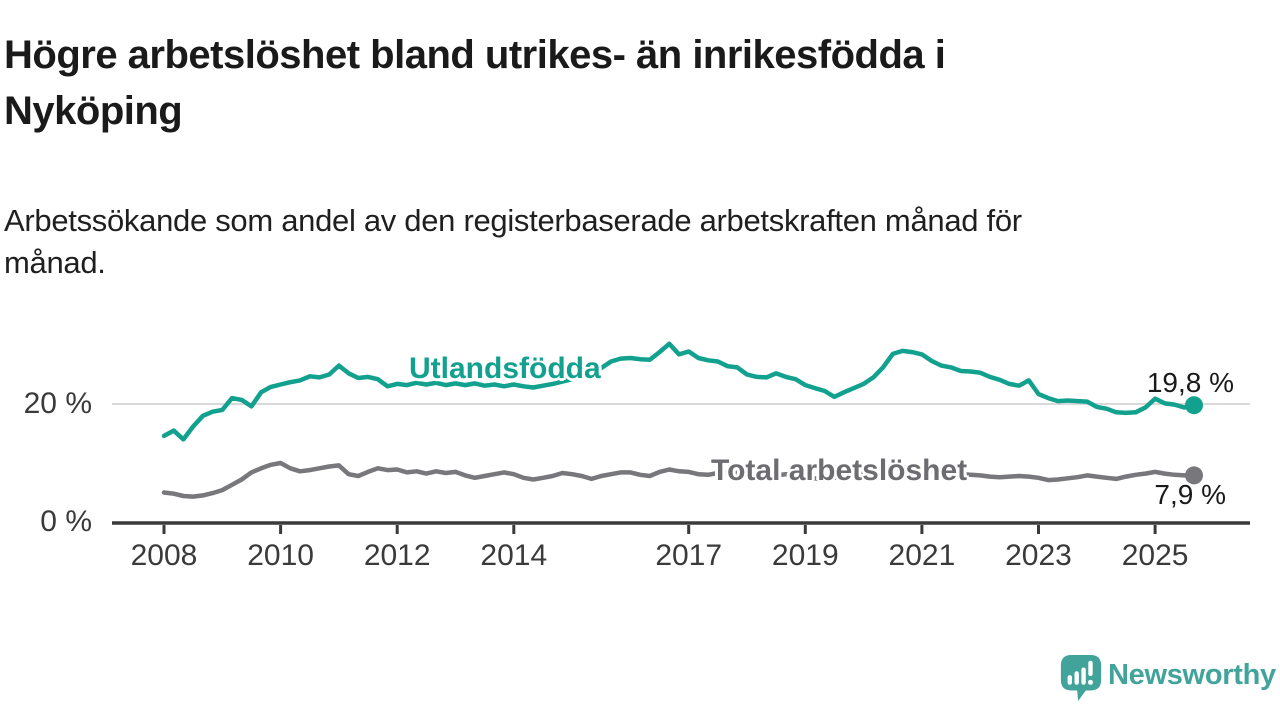  Describe the element at coordinates (689, 555) in the screenshot. I see `x-axis-tick-label-2017: 2017` at that location.